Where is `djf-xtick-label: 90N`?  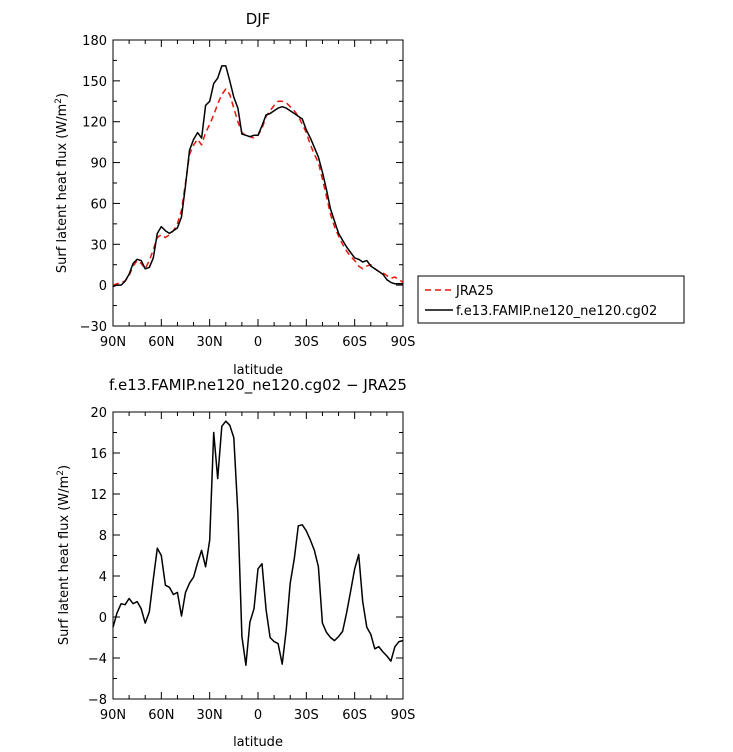
djf-xtick-label: 90N is located at coordinates (113, 342).